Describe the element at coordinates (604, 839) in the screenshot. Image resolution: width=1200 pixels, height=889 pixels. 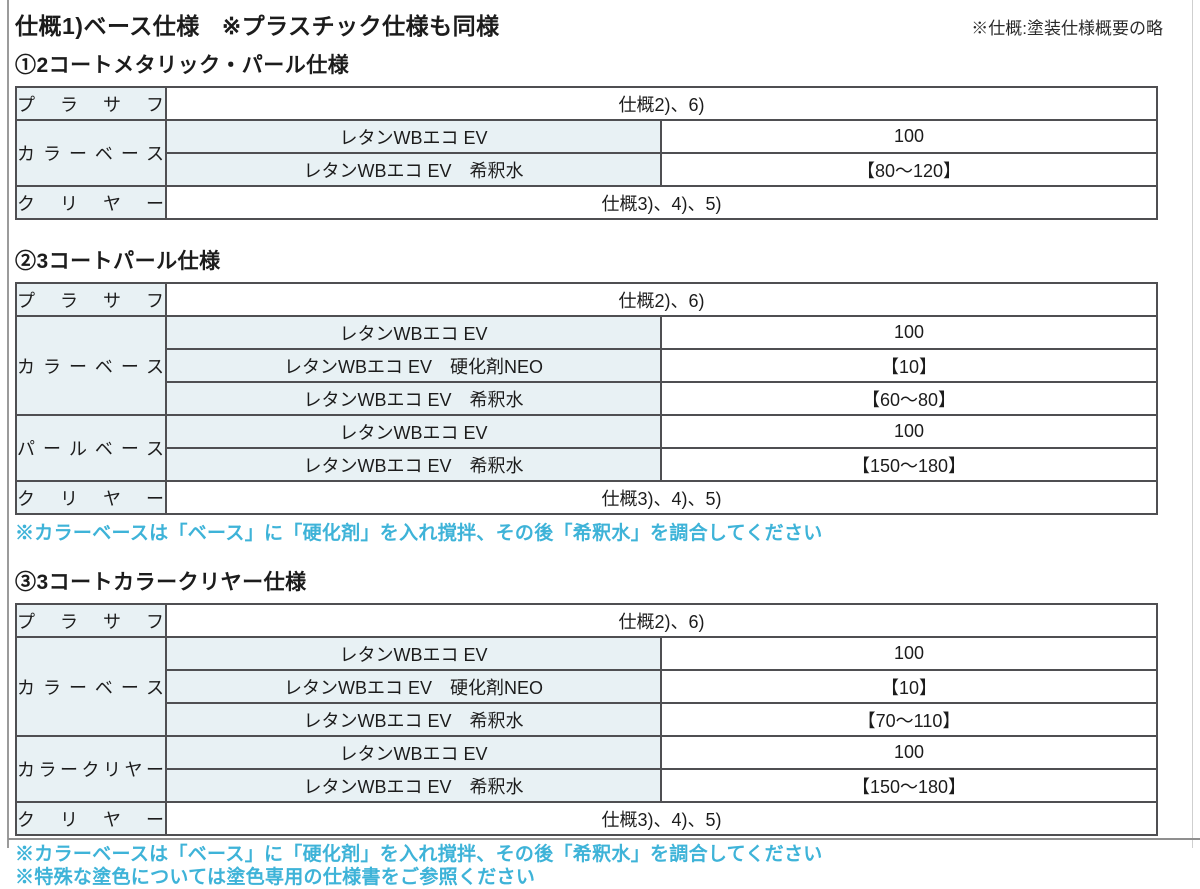
I see `page-bottom-rule` at that location.